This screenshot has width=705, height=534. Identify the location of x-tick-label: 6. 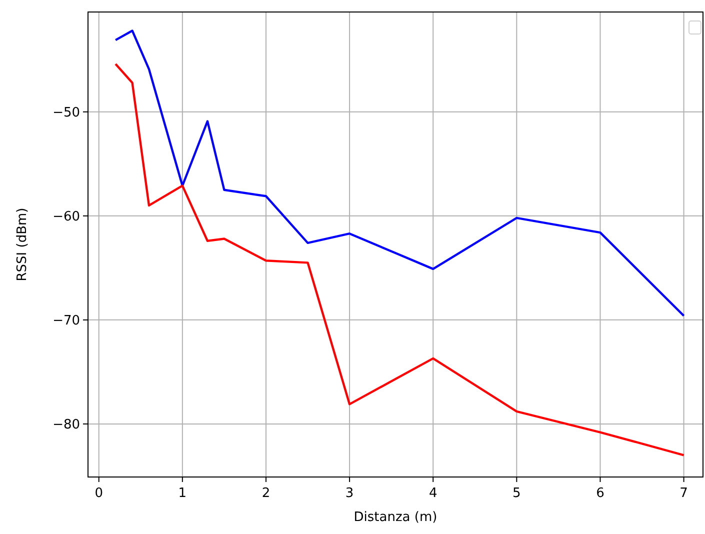
(600, 493).